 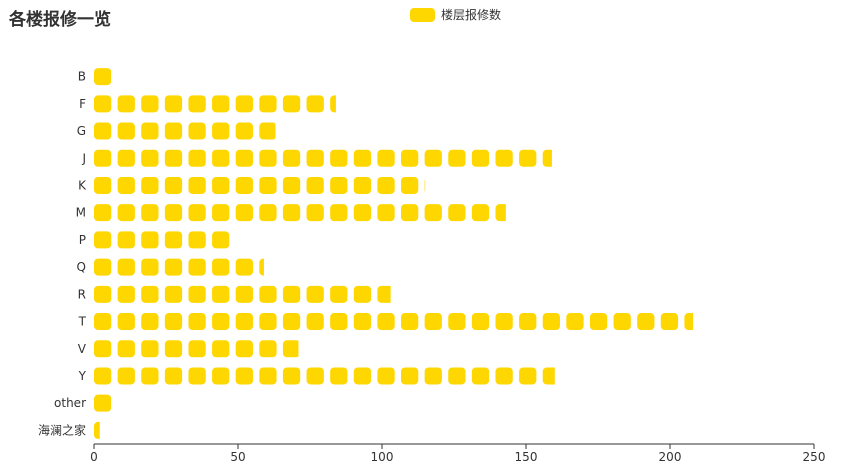 I want to click on x-tick-label: 0, so click(x=94, y=457).